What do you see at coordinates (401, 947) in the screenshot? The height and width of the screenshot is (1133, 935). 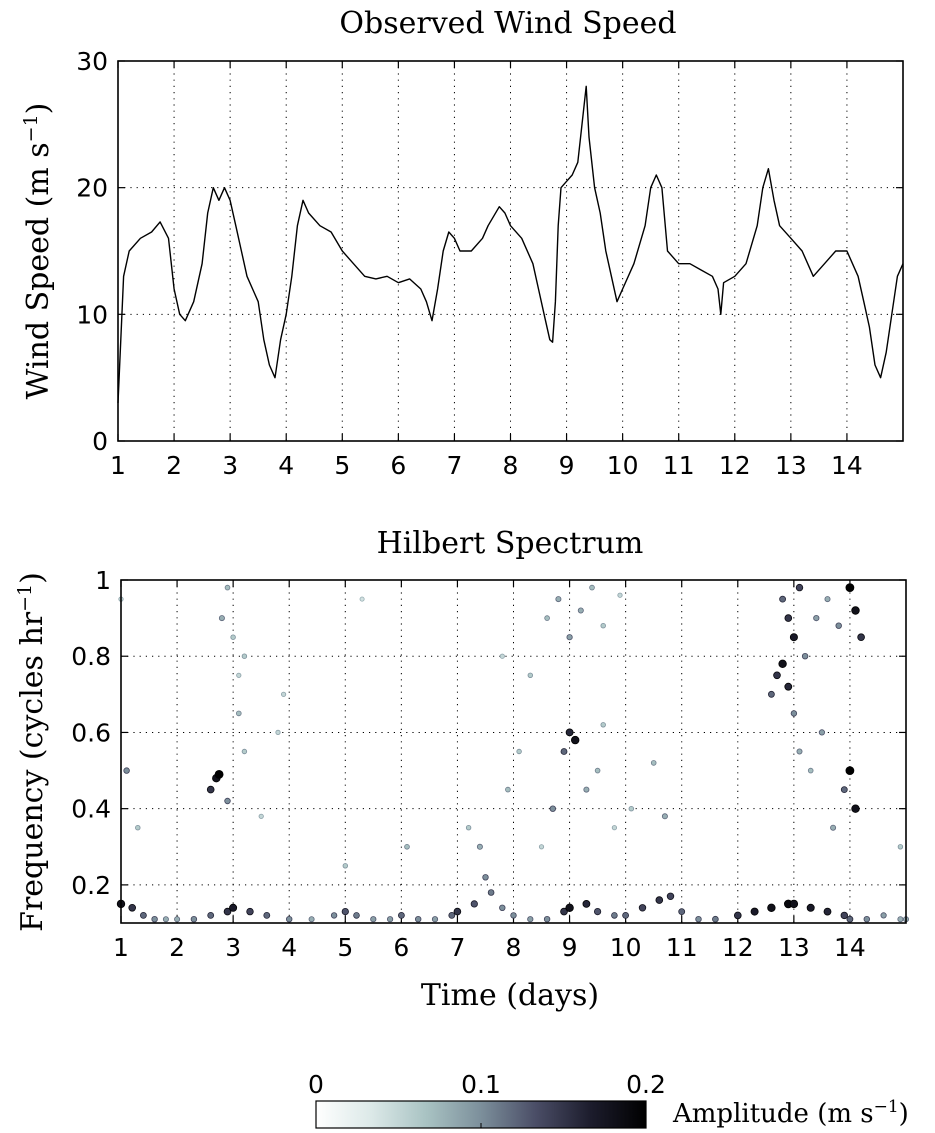 I see `bot-x-tick-label: 6` at bounding box center [401, 947].